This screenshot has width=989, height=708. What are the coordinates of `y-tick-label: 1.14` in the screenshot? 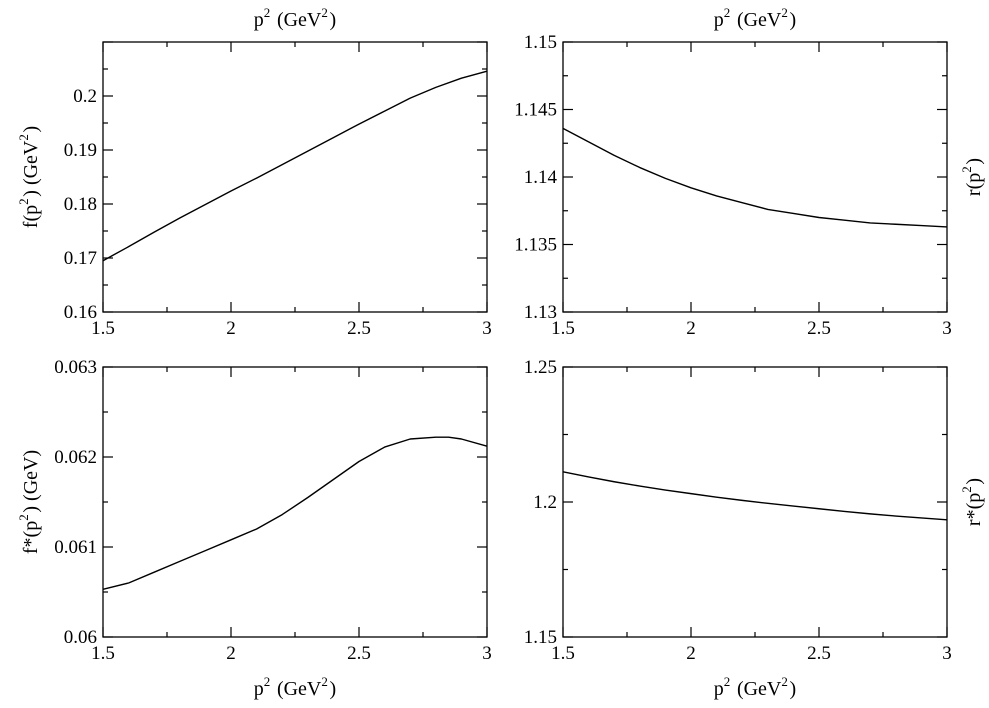 It's located at (541, 177).